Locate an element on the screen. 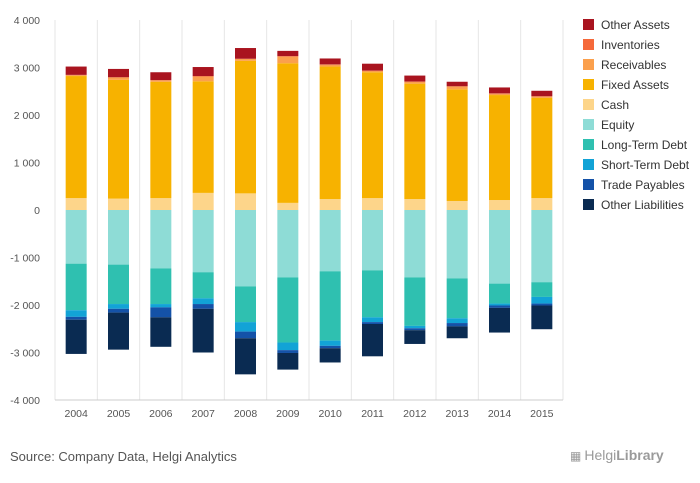  x-tick-label: 2006 is located at coordinates (161, 414).